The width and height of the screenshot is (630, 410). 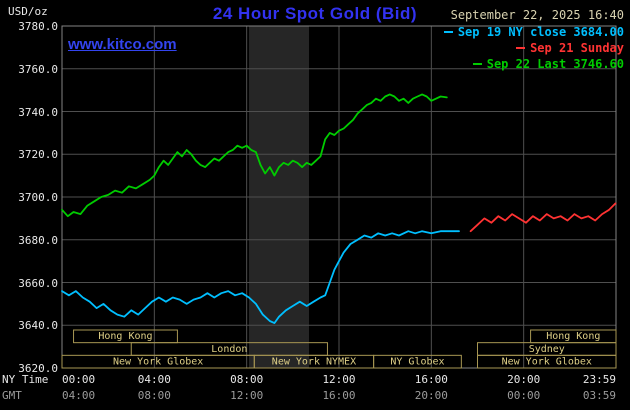 What do you see at coordinates (540, 32) in the screenshot?
I see `legend-label: Sep 19 NY close 3684.00` at bounding box center [540, 32].